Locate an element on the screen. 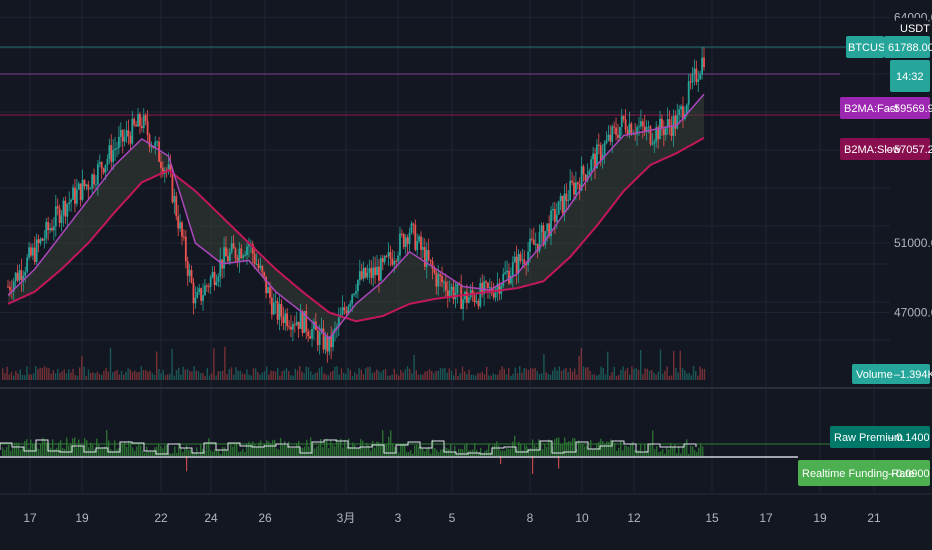  ma-slow-tag-value: 57057.29 is located at coordinates (913, 150).